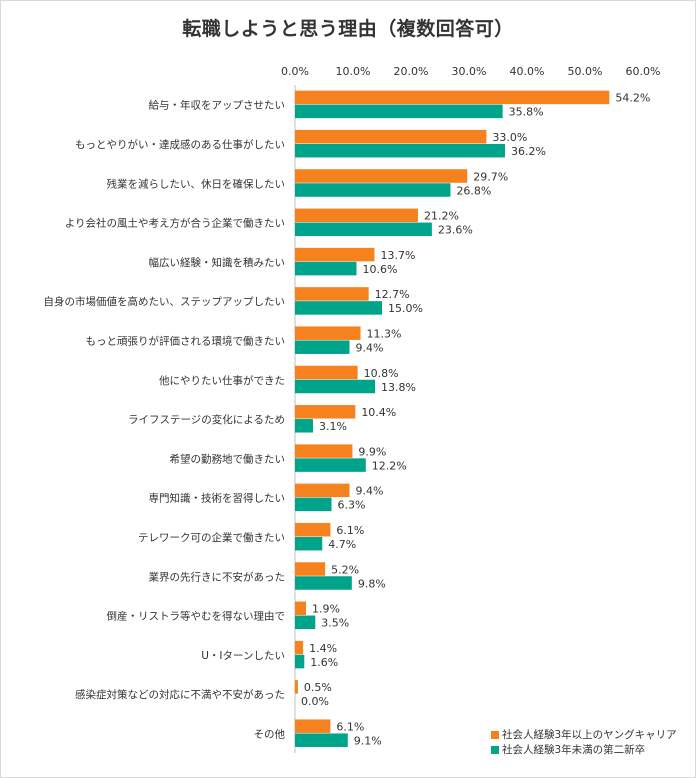 Image resolution: width=696 pixels, height=778 pixels. What do you see at coordinates (217, 105) in the screenshot?
I see `category-label: 給与・年収をアップさせたい` at bounding box center [217, 105].